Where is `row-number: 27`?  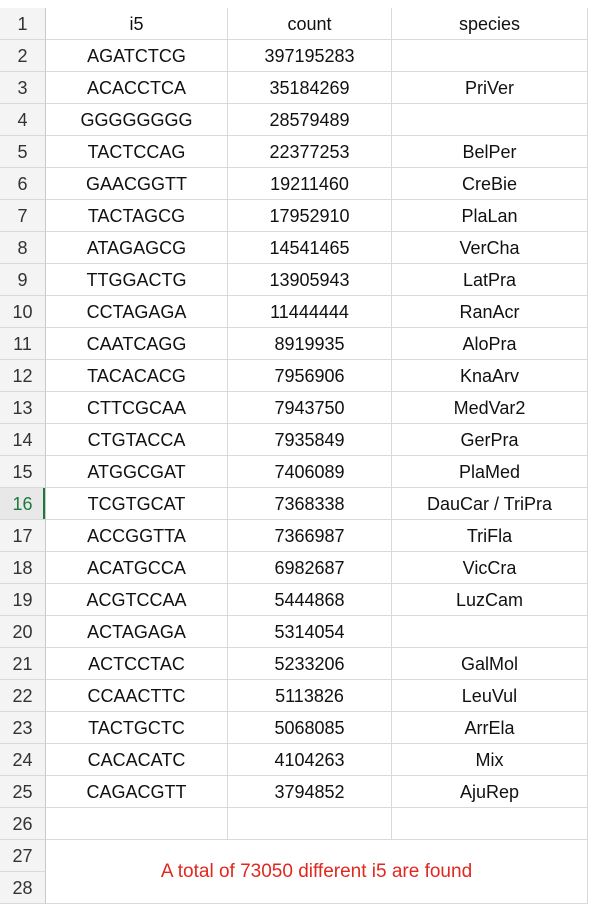
row-number: 27 is located at coordinates (23, 856).